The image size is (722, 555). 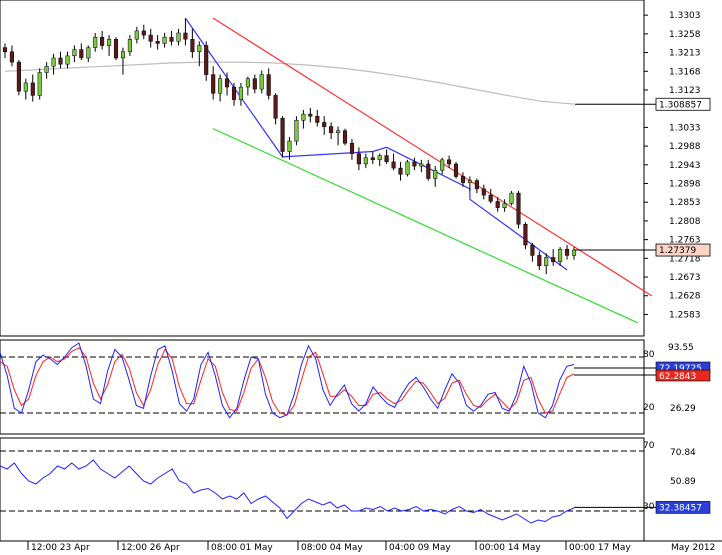 What do you see at coordinates (60, 548) in the screenshot?
I see `x-tick-label: 12:00 23 Apr` at bounding box center [60, 548].